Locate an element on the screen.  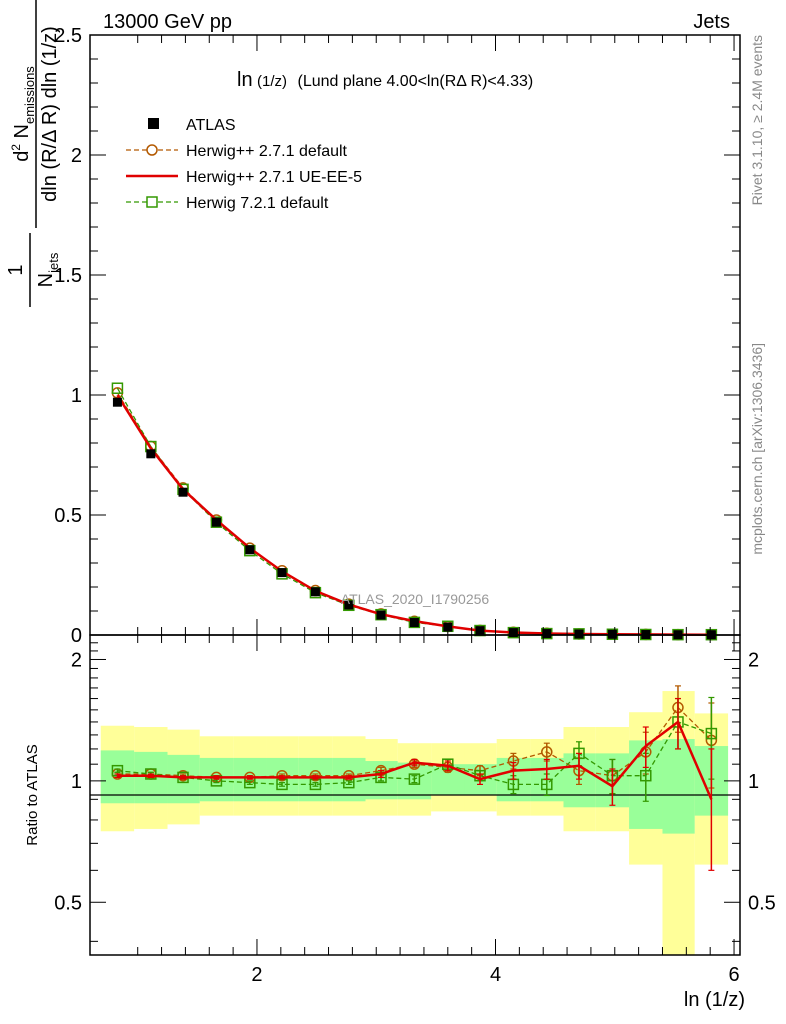
y-label-denominator: dln (R/Δ R) dln (1/z) is located at coordinates (50, 114).